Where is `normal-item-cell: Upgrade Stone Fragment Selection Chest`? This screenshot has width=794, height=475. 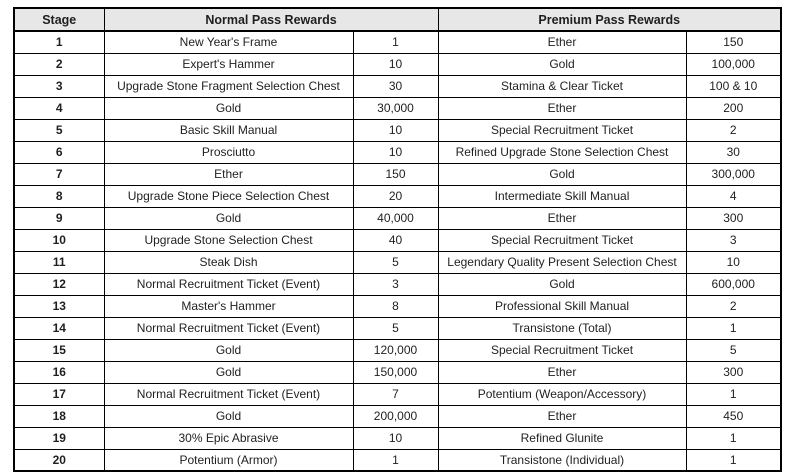 normal-item-cell: Upgrade Stone Fragment Selection Chest is located at coordinates (228, 86).